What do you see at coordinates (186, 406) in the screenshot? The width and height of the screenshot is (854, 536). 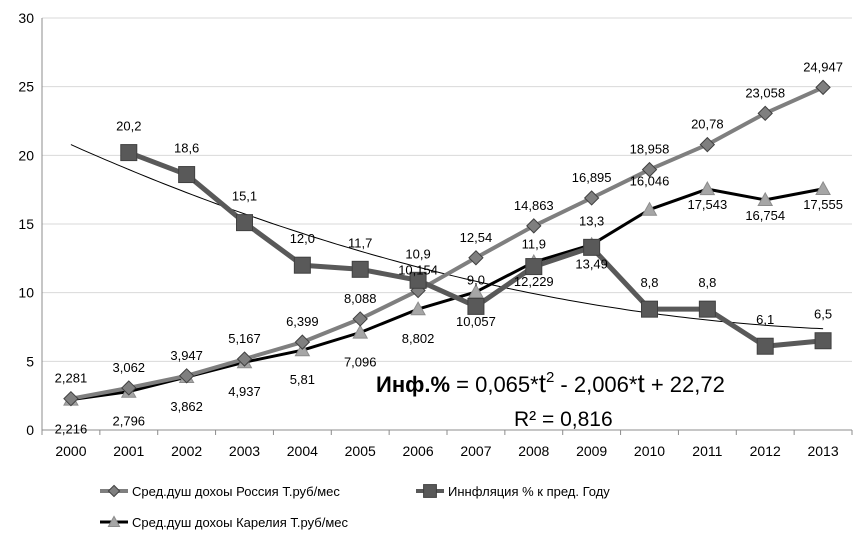 I see `data-label: 3,862` at bounding box center [186, 406].